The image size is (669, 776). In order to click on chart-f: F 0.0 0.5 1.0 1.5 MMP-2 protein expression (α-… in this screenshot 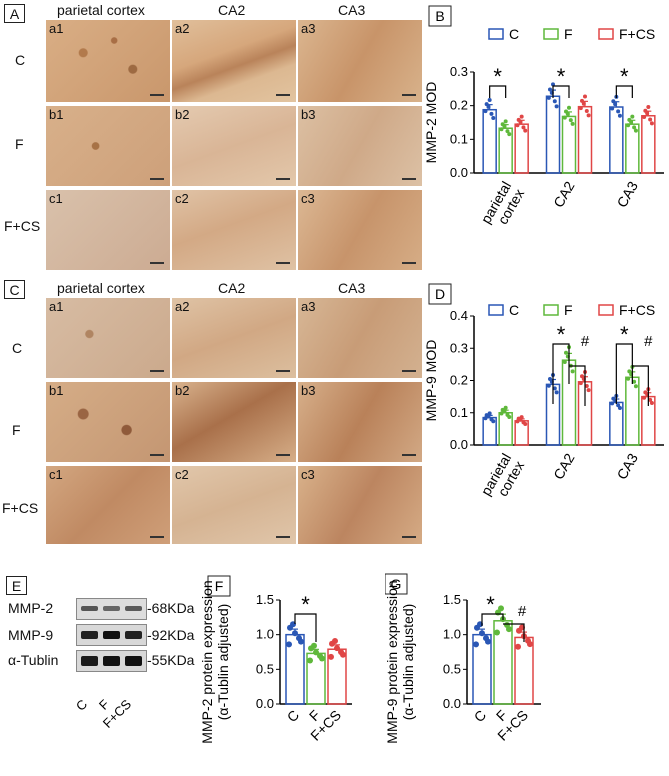, I will do `click(276, 659)`.